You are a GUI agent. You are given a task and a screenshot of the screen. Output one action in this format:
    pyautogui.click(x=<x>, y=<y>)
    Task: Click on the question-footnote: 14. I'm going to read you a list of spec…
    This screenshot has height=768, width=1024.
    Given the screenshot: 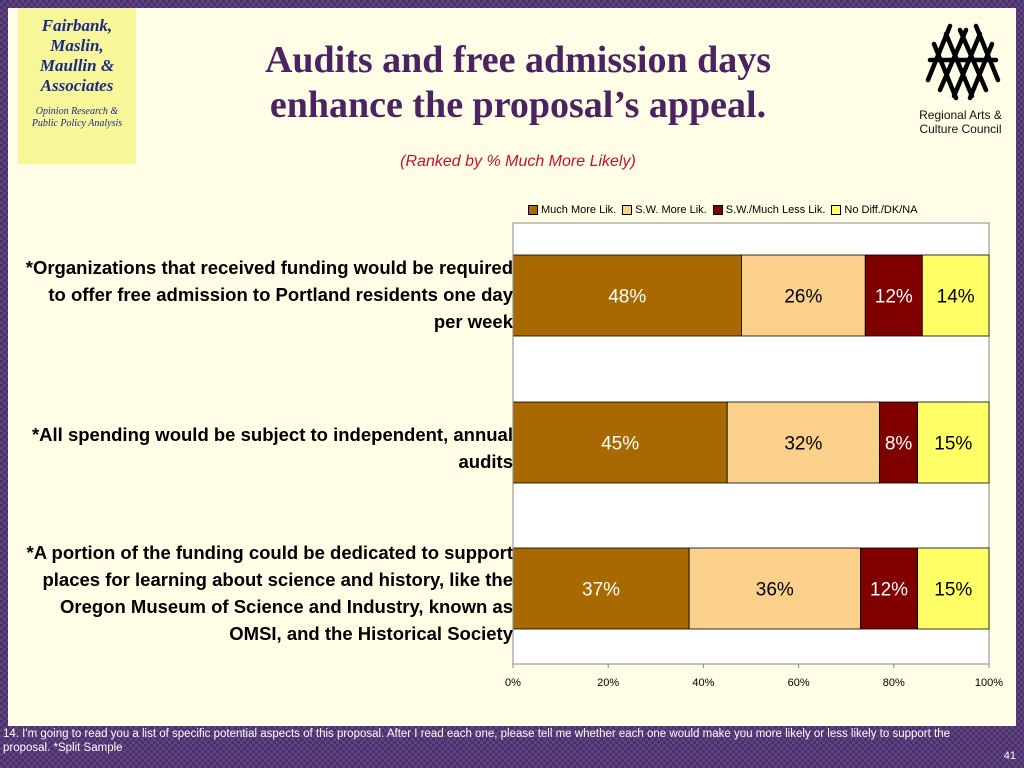 What is the action you would take?
    pyautogui.click(x=476, y=741)
    